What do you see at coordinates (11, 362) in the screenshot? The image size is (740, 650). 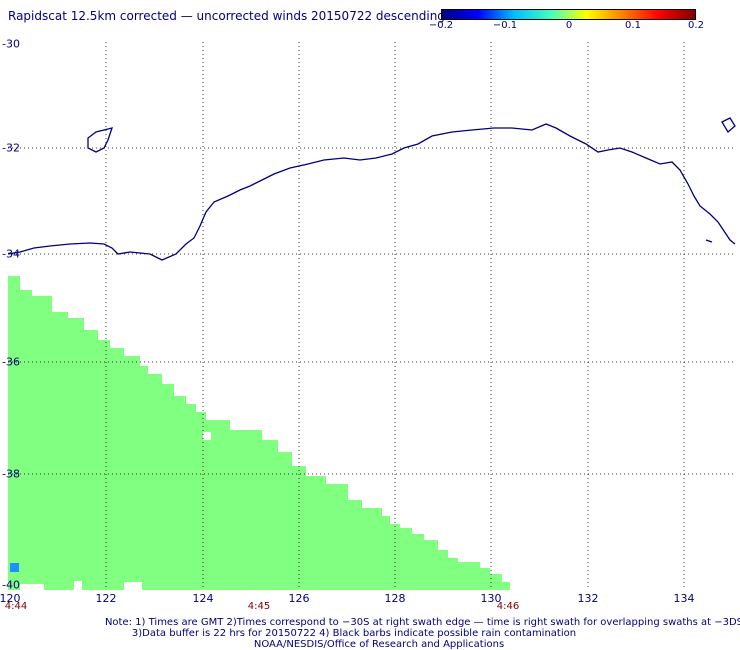 I see `lat-label: -36` at bounding box center [11, 362].